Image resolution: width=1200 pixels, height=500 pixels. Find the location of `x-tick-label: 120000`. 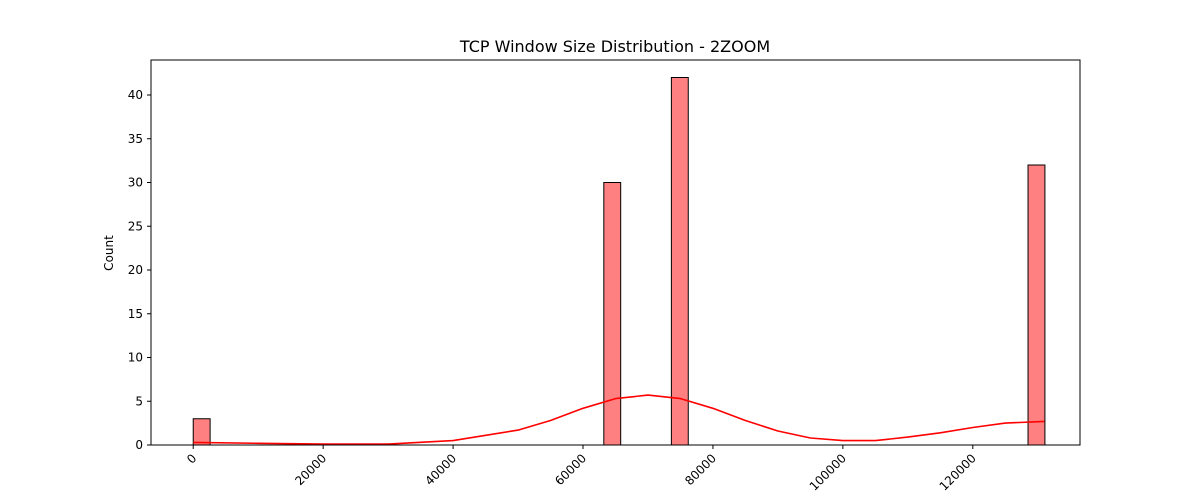

x-tick-label: 120000 is located at coordinates (958, 472).